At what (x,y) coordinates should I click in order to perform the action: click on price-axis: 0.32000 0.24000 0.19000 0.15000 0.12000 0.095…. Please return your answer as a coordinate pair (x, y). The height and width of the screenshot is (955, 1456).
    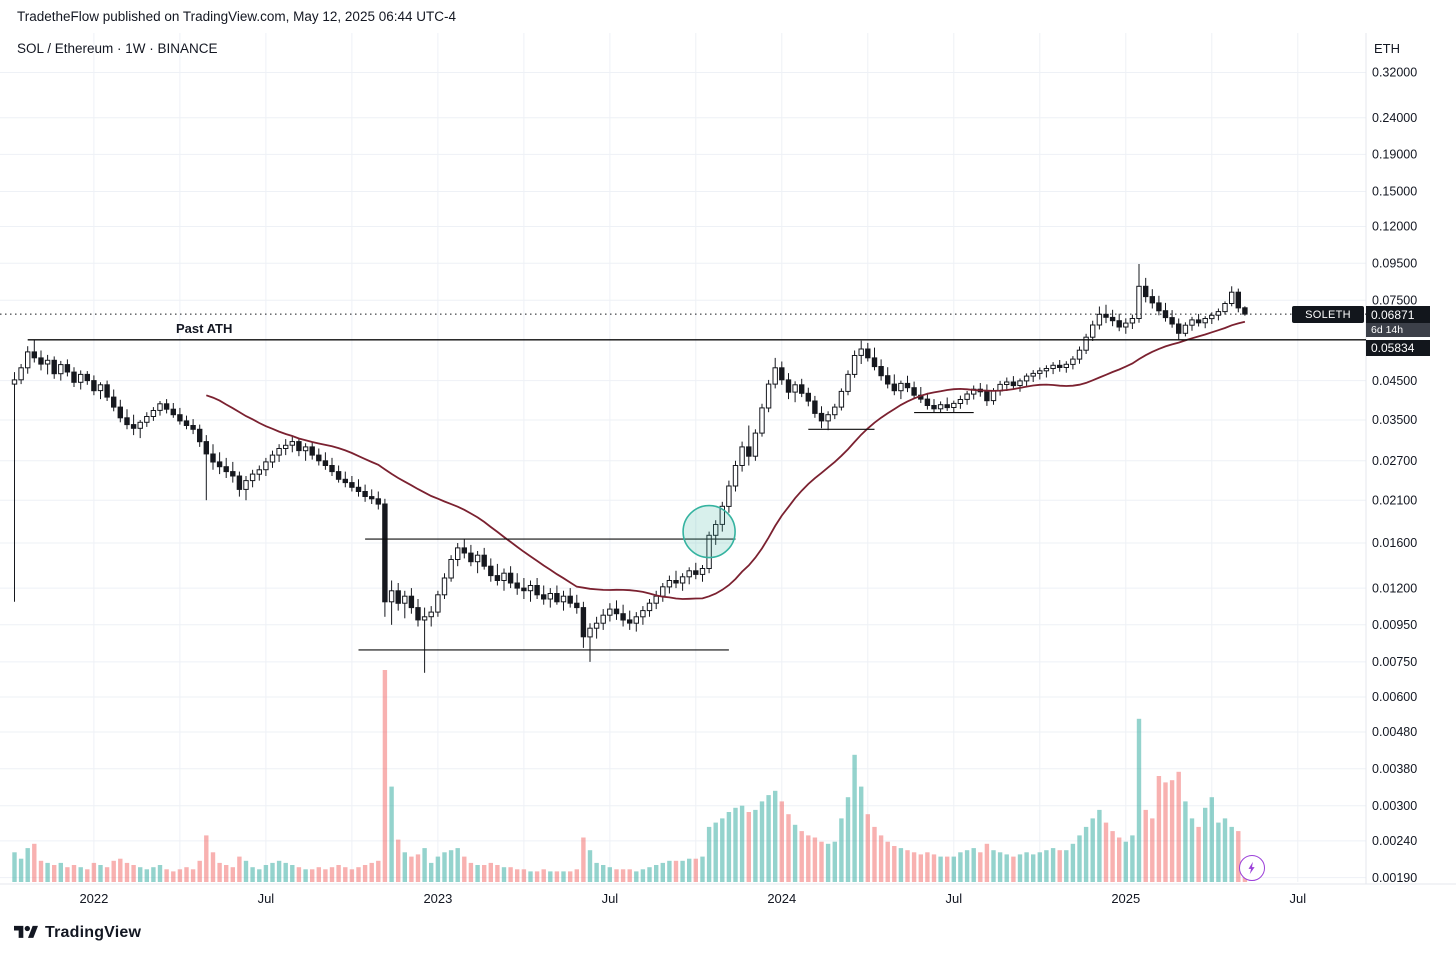
    Looking at the image, I should click on (1394, 475).